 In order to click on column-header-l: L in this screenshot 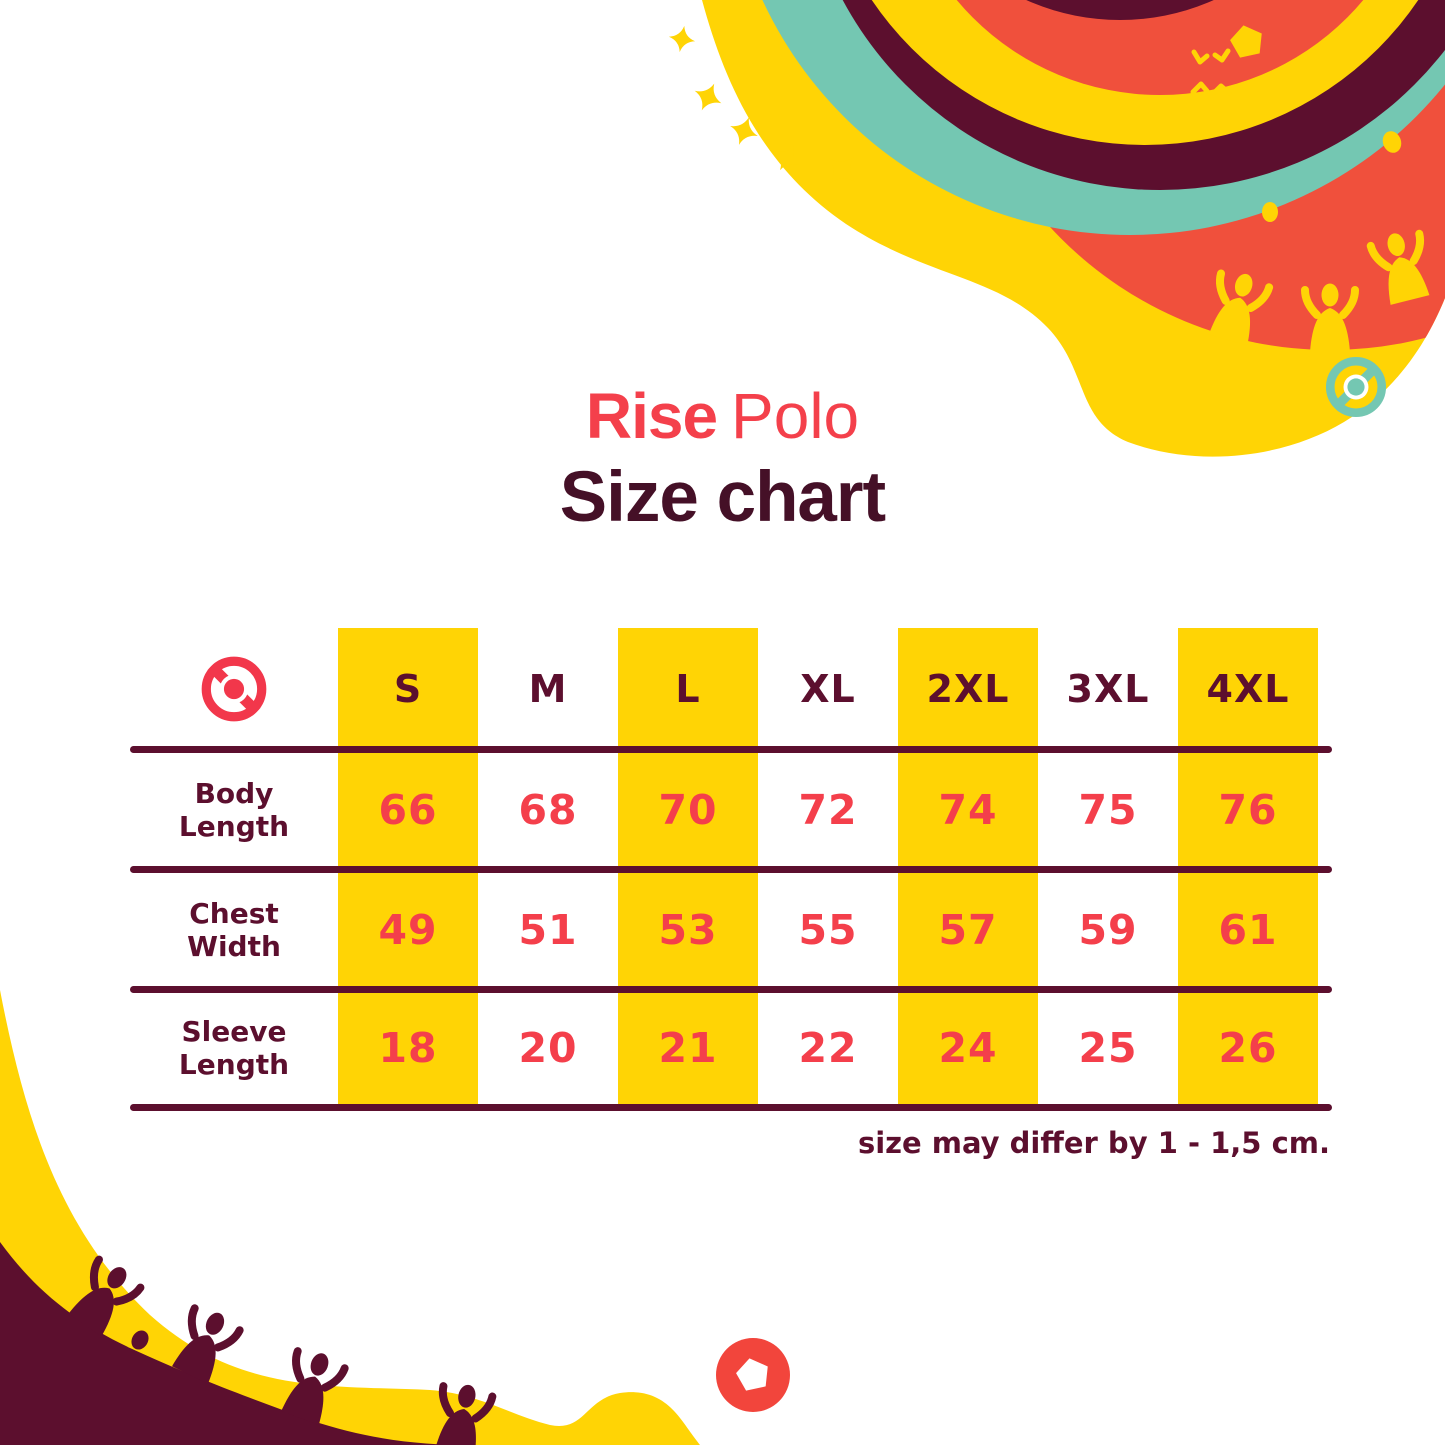, I will do `click(688, 689)`.